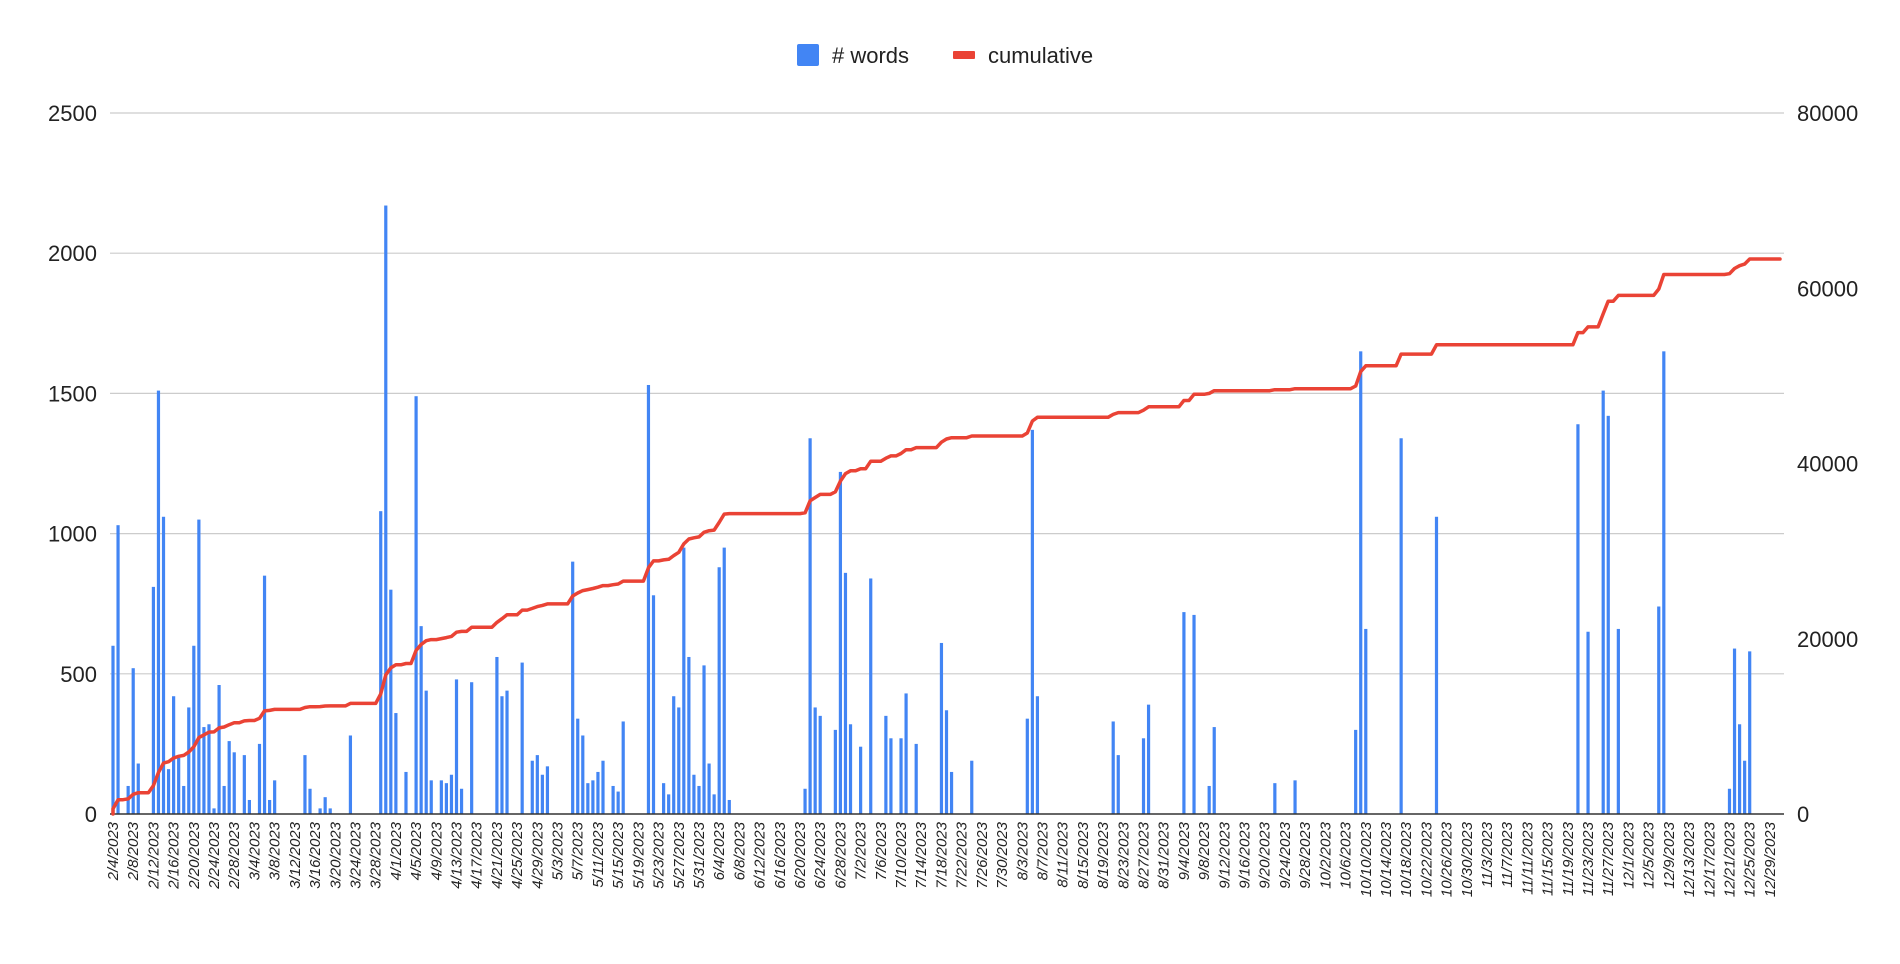 The image size is (1900, 964). I want to click on x-tick-label: 6/20/2023, so click(800, 854).